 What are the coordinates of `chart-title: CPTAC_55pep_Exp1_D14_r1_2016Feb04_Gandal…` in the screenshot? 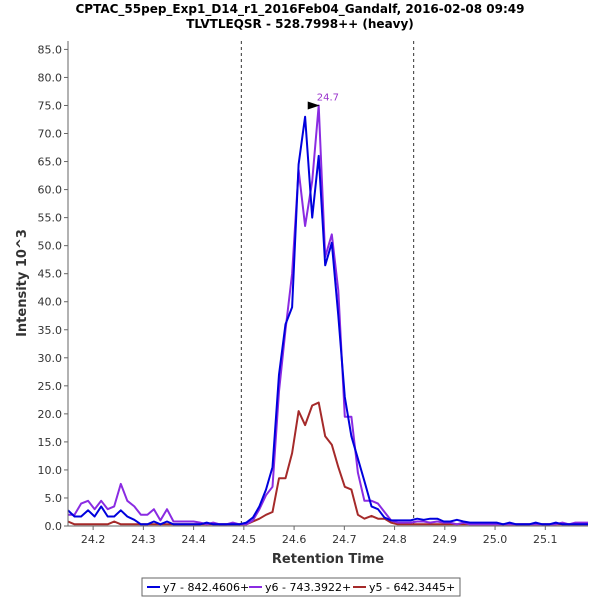 It's located at (299, 9).